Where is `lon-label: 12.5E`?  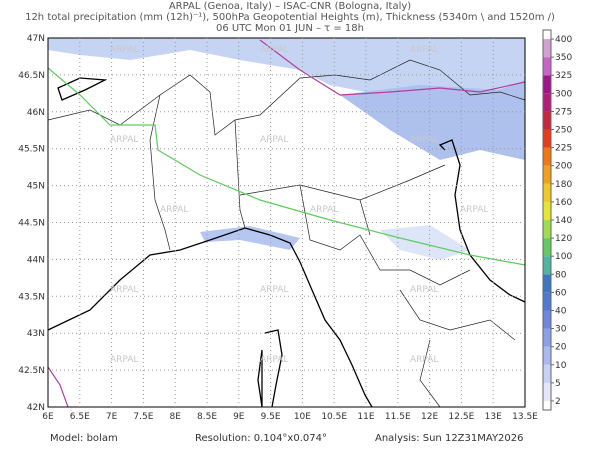
lon-label: 12.5E is located at coordinates (462, 417).